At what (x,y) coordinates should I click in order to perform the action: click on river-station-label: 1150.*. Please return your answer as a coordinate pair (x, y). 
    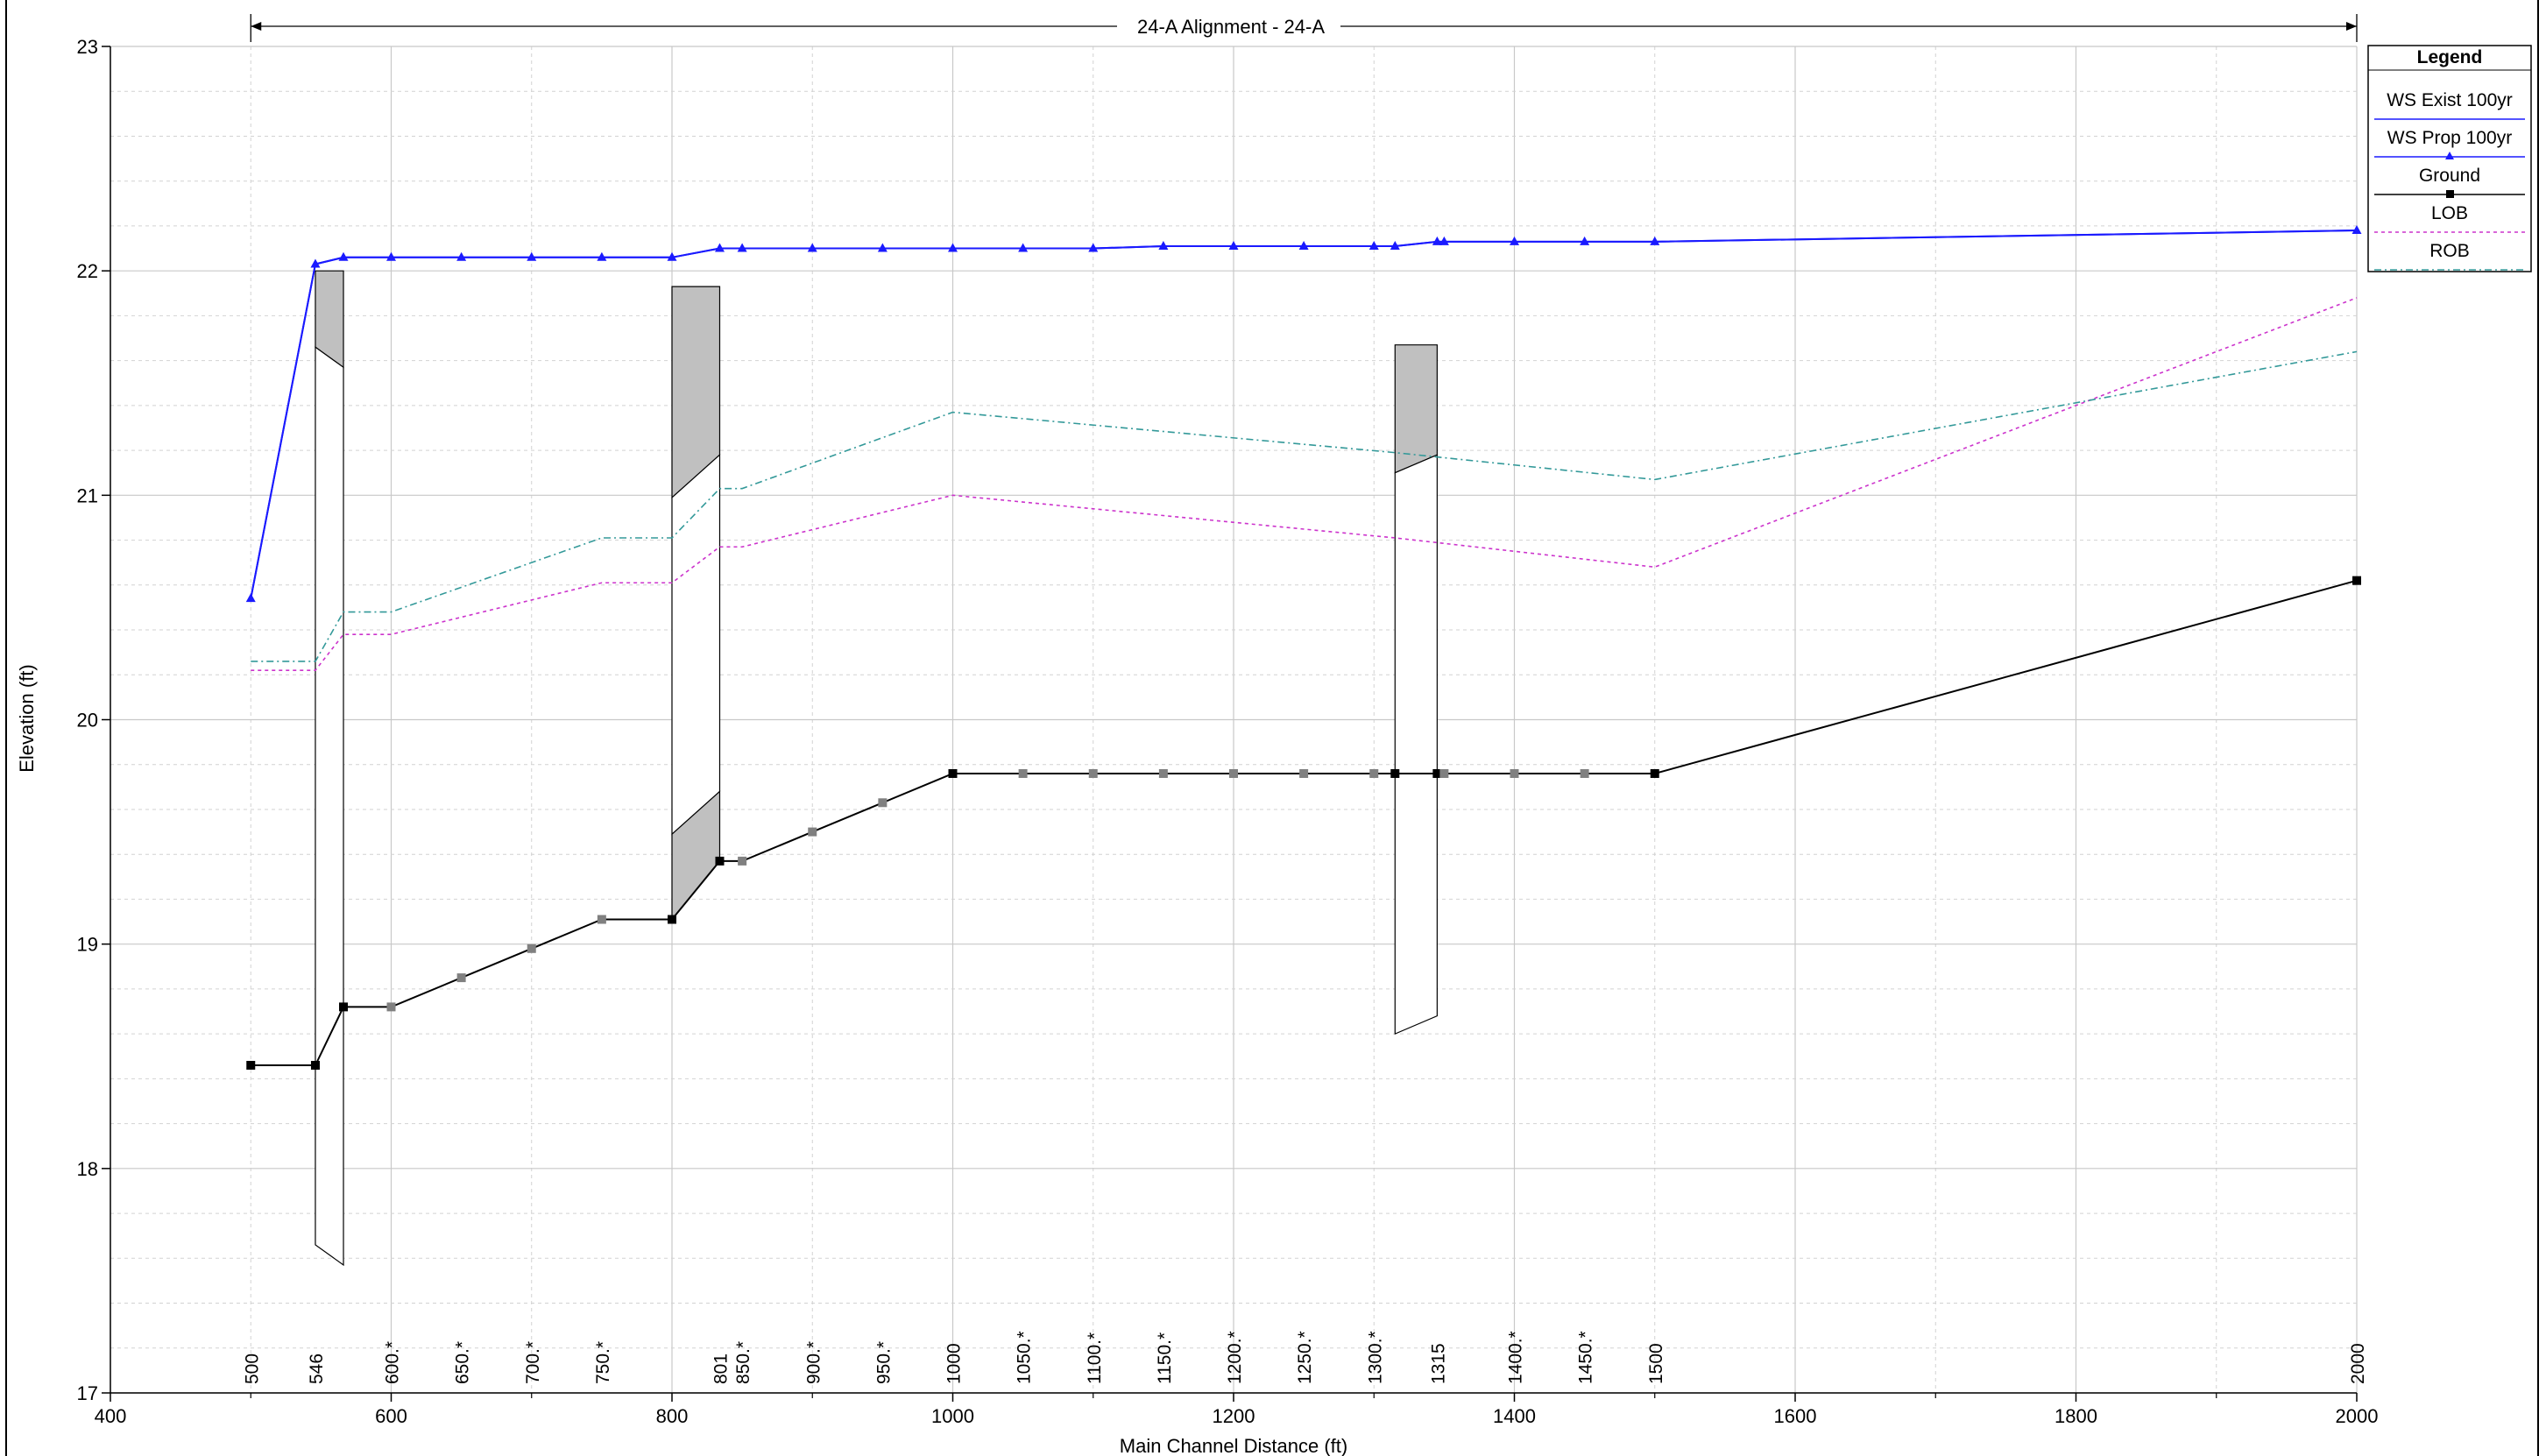
    Looking at the image, I should click on (1165, 1358).